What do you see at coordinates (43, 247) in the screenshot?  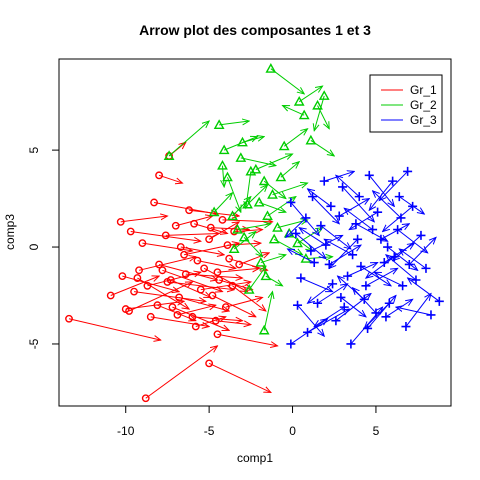 I see `y-axis: -5 0 5` at bounding box center [43, 247].